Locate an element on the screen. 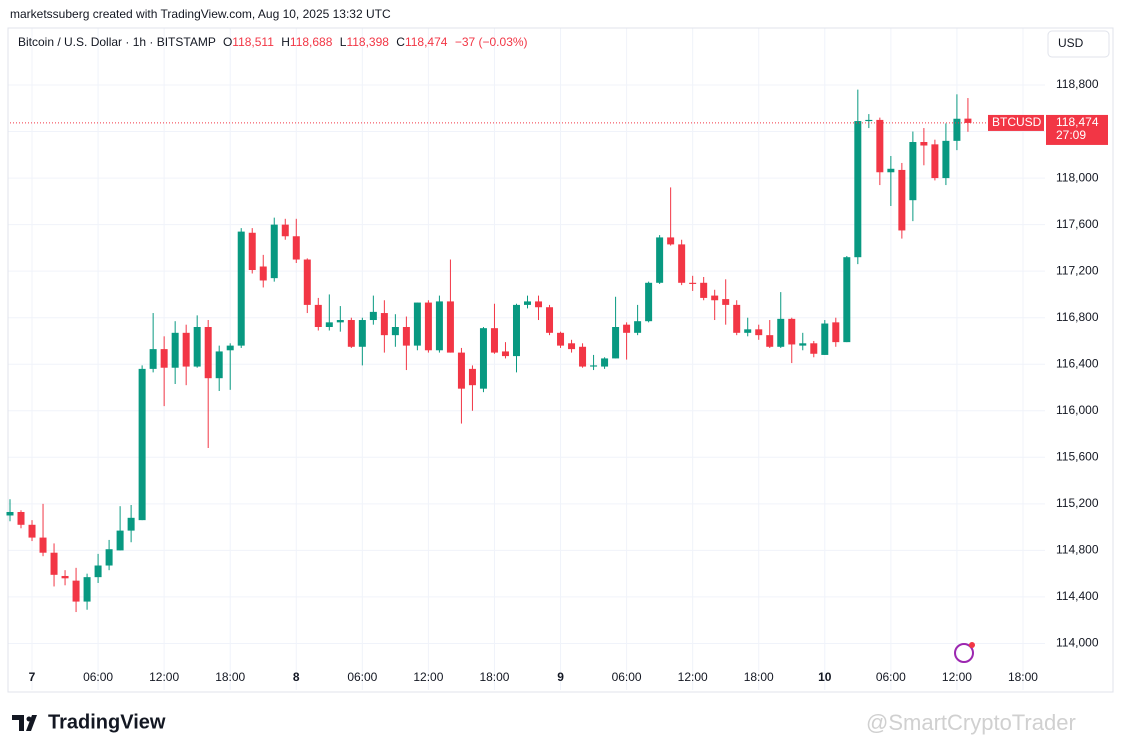 Image resolution: width=1123 pixels, height=752 pixels. y-tick-label: 117,600 is located at coordinates (1077, 224).